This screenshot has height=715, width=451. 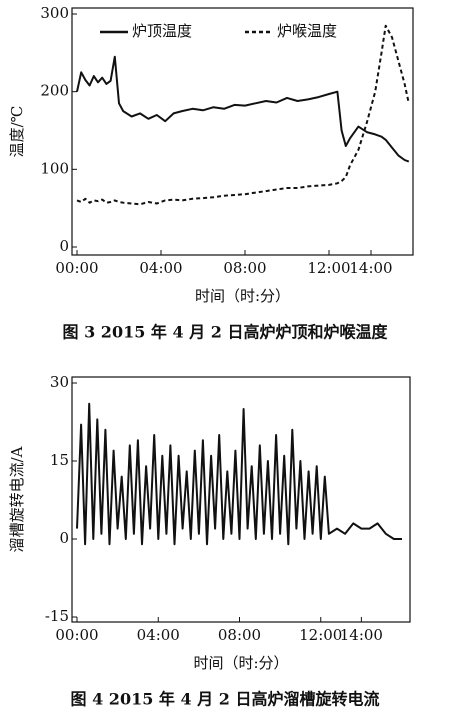 What do you see at coordinates (57, 616) in the screenshot?
I see `y-tick-label: -15` at bounding box center [57, 616].